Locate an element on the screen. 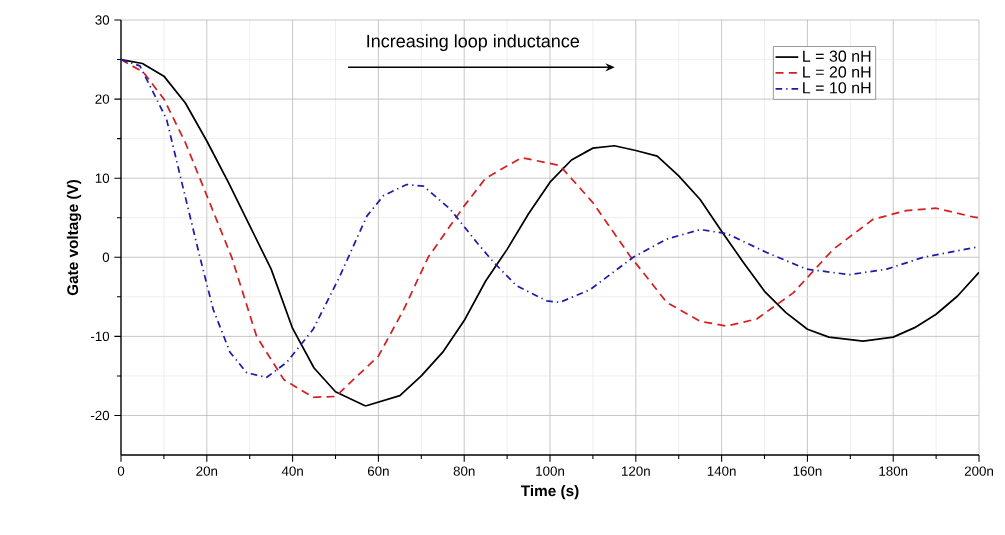 This screenshot has width=1005, height=535. y-tick-label: -10 is located at coordinates (100, 336).